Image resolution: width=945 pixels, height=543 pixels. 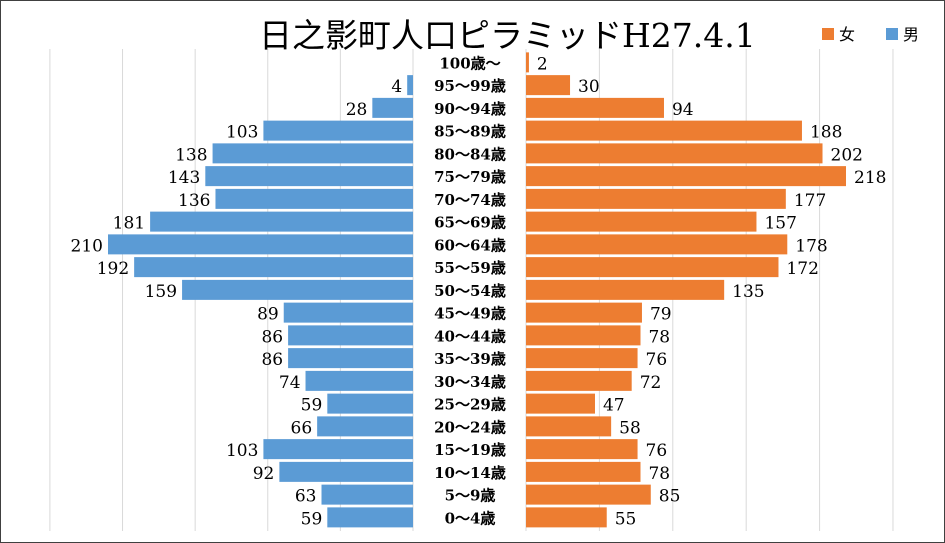 I want to click on data-label-male: 143, so click(x=184, y=178).